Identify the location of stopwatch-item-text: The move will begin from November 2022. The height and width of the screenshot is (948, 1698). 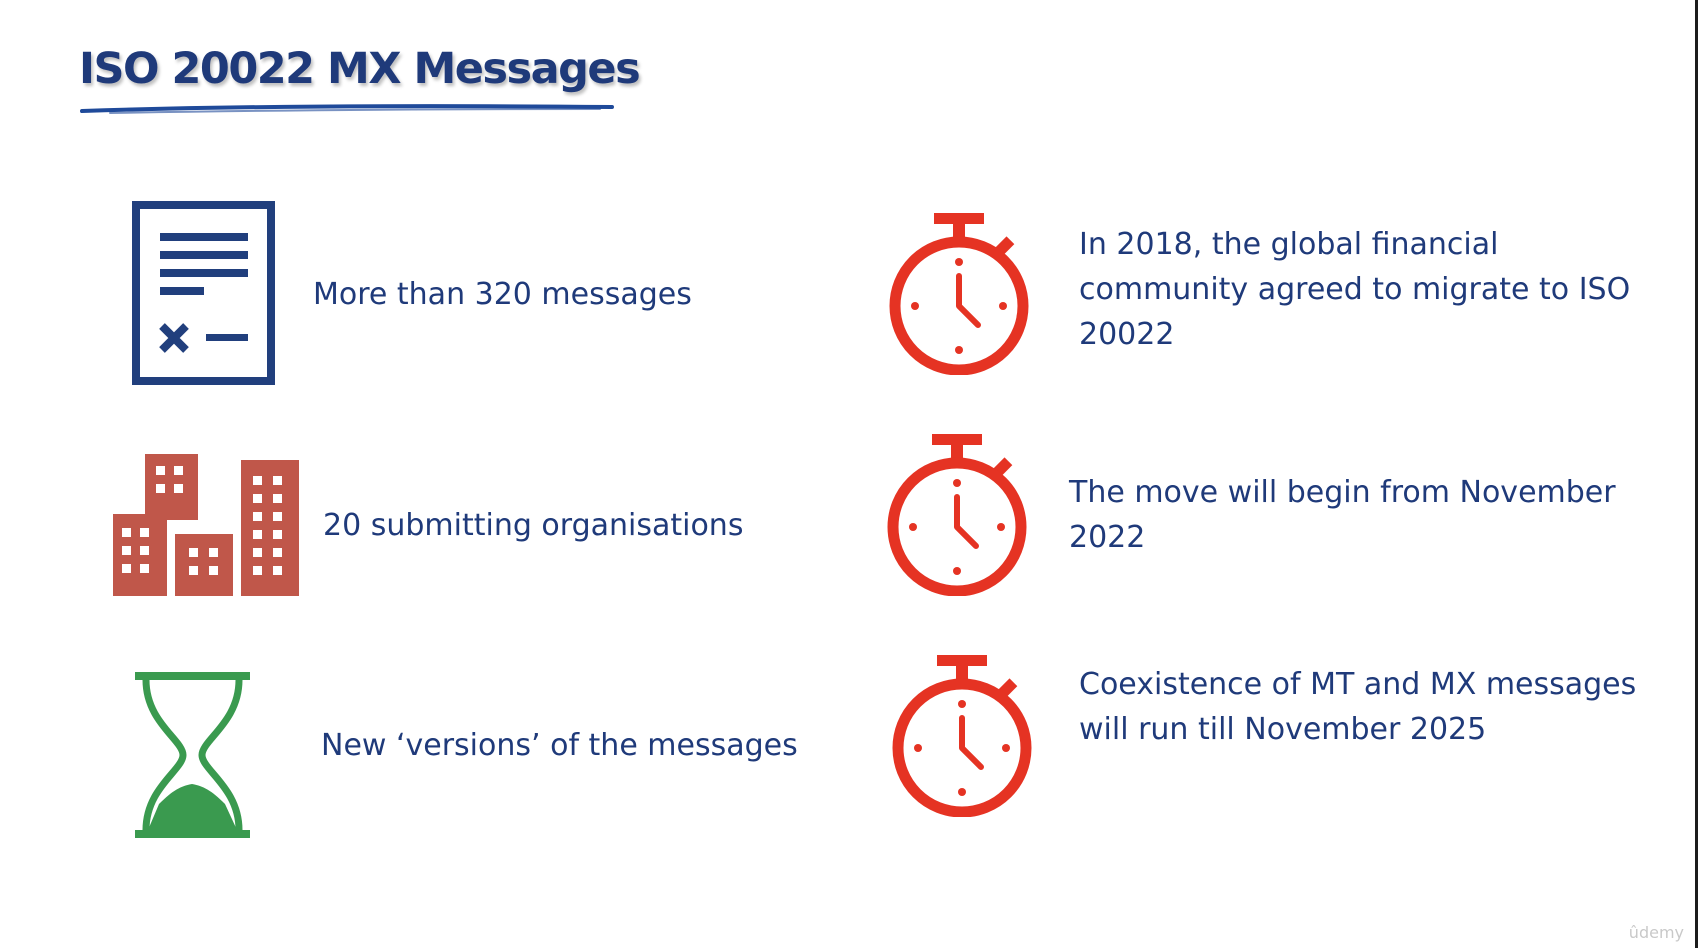
(1342, 515).